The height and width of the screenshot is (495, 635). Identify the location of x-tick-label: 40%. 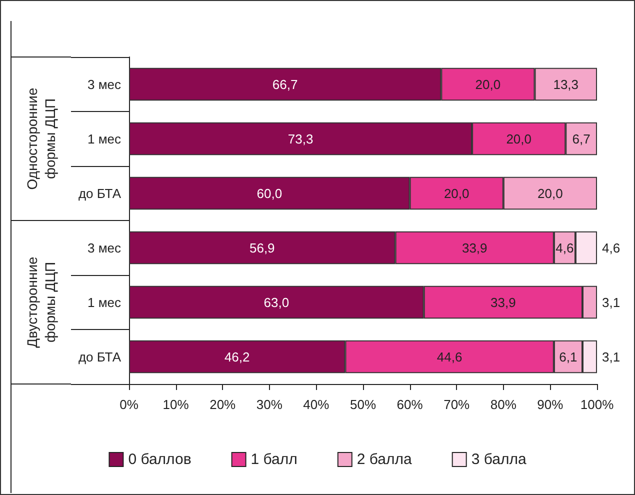
(316, 404).